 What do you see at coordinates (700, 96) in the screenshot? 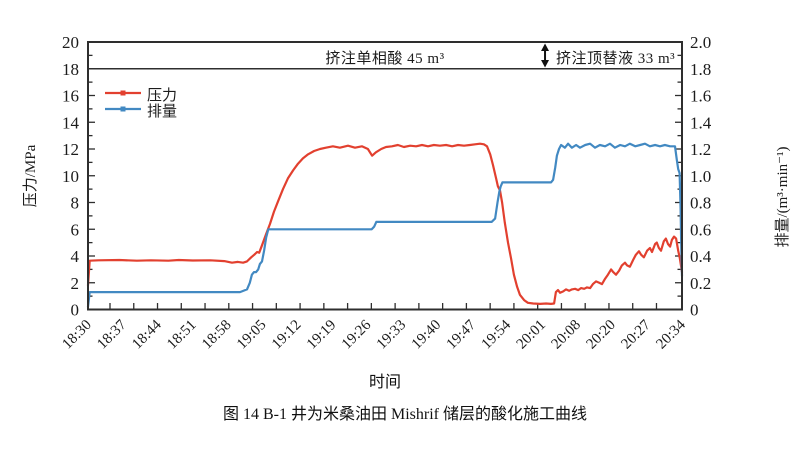
I see `y-right-tick-label: 1.6` at bounding box center [700, 96].